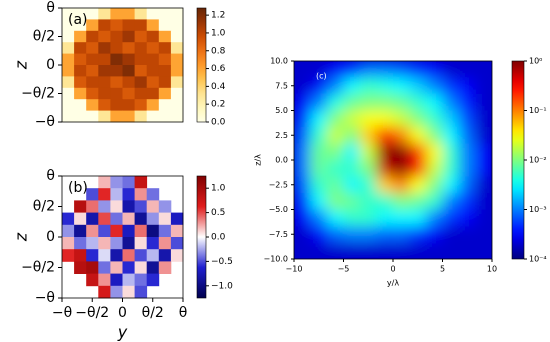 The image size is (550, 342). I want to click on colorbar-tick-label: 10⁰, so click(535, 61).